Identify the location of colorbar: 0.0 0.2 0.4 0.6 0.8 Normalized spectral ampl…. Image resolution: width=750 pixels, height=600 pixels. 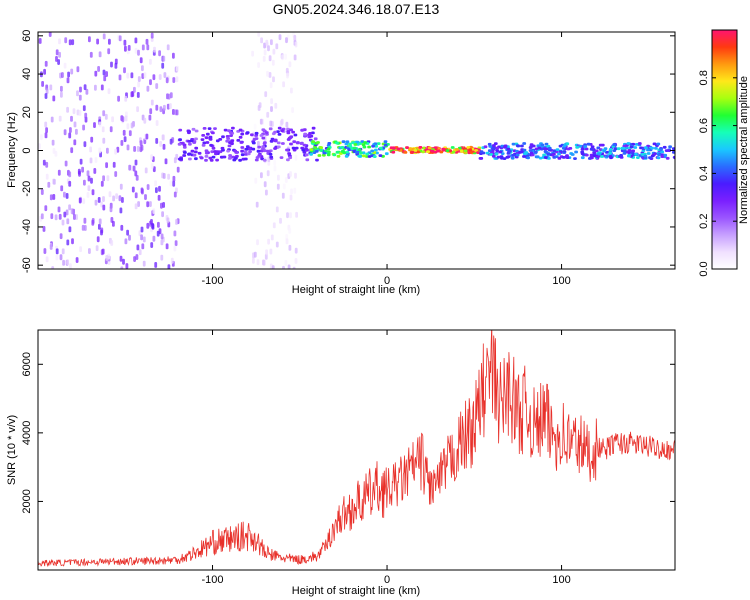
(724, 153).